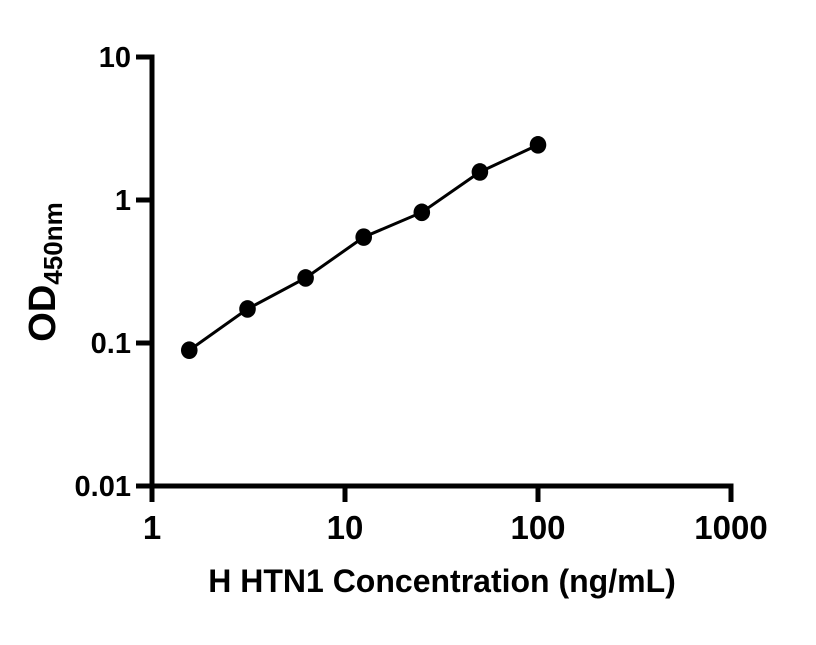  I want to click on y-tick-label: 1, so click(123, 201).